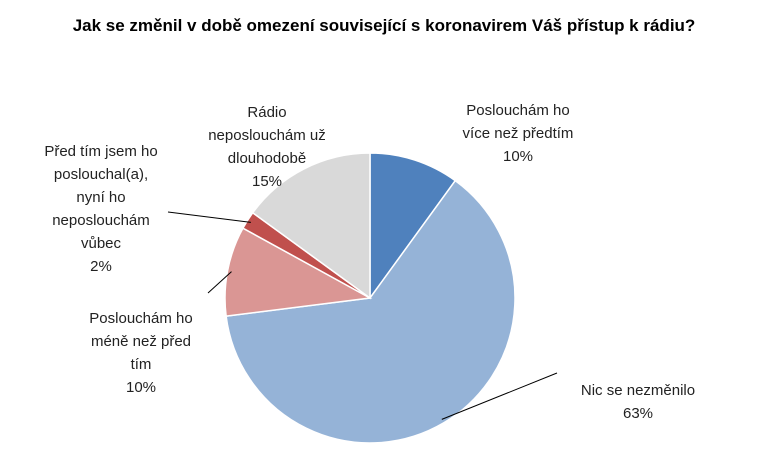  Describe the element at coordinates (267, 135) in the screenshot. I see `slice-label-long-term-text: Rádio neposlouchám už dlouhodobě` at that location.